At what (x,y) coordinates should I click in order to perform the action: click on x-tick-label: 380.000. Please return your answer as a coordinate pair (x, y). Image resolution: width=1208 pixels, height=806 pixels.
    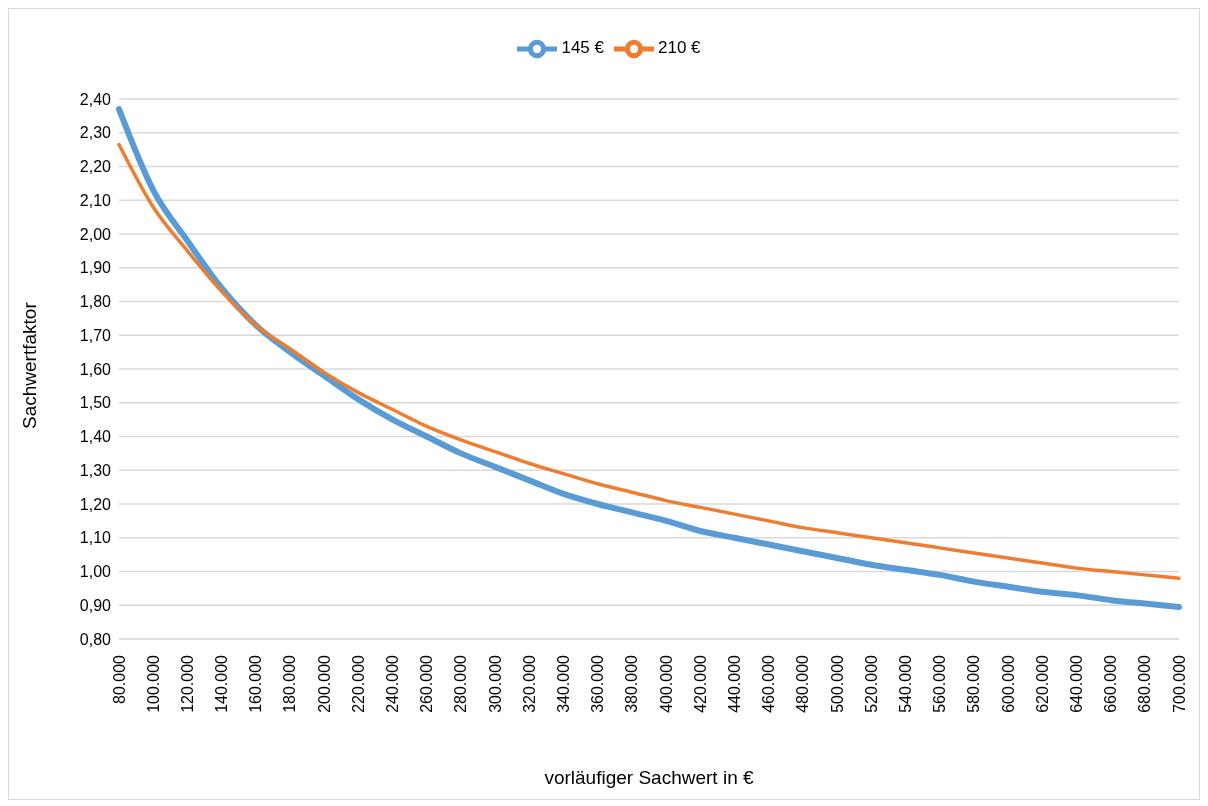
    Looking at the image, I should click on (632, 683).